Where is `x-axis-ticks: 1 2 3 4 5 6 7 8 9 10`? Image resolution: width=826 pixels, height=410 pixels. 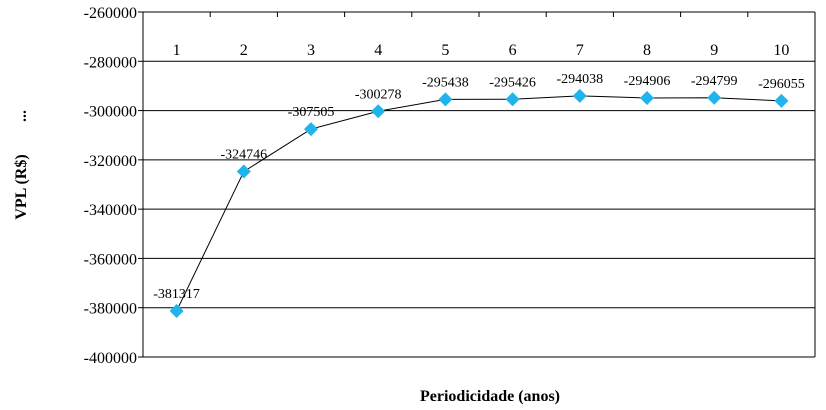 x-axis-ticks: 1 2 3 4 5 6 7 8 9 10 is located at coordinates (479, 35).